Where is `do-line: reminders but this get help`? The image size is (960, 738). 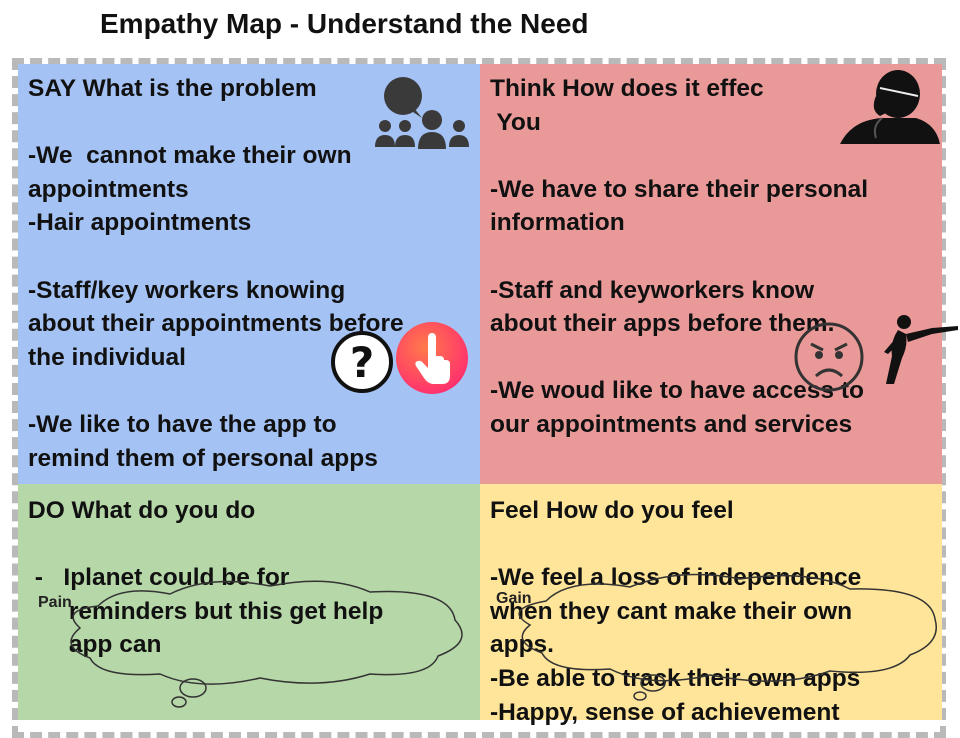 do-line: reminders but this get help is located at coordinates (206, 611).